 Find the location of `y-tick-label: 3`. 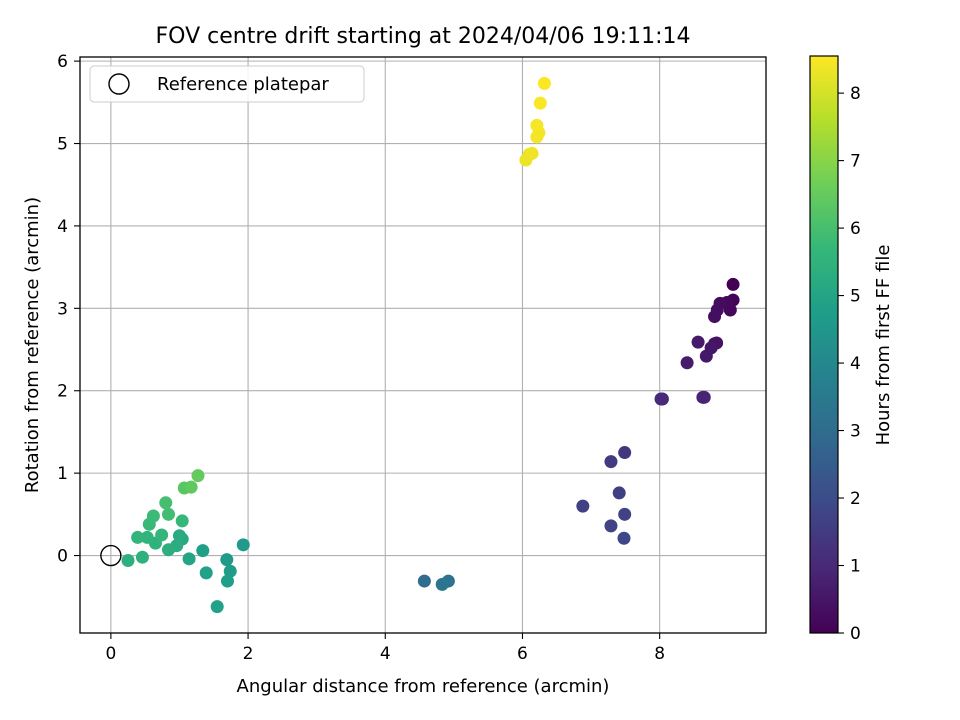

y-tick-label: 3 is located at coordinates (62, 309).